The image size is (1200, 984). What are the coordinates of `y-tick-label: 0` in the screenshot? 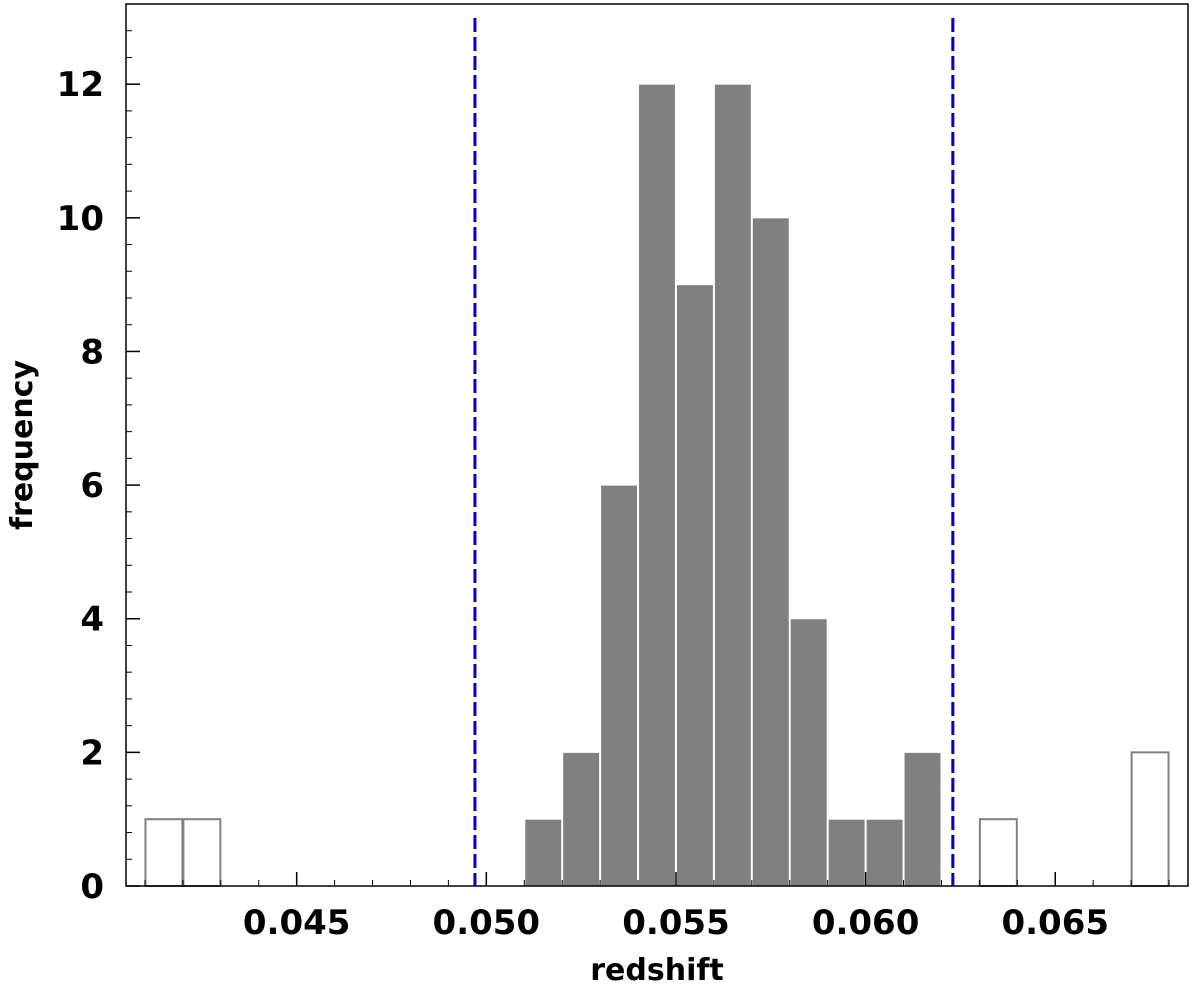 It's located at (92, 887).